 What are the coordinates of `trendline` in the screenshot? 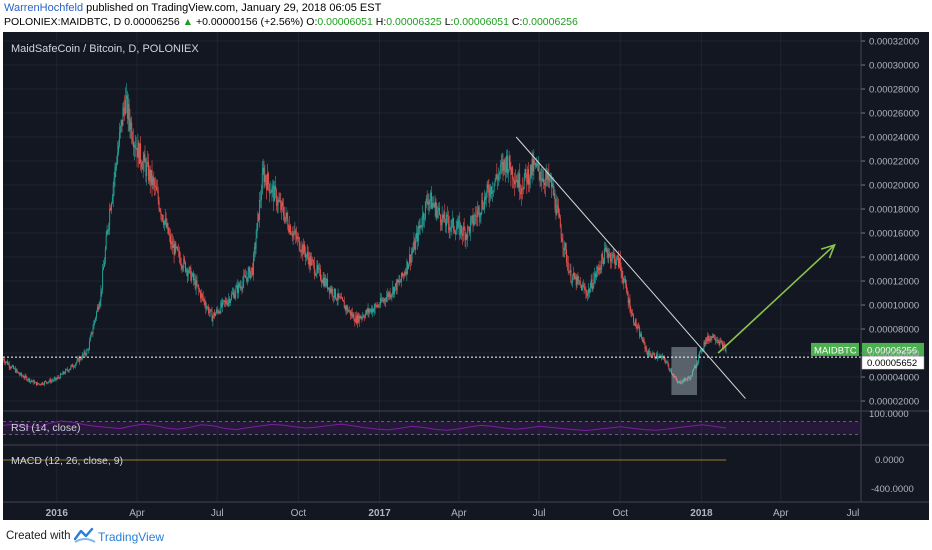 It's located at (630, 267).